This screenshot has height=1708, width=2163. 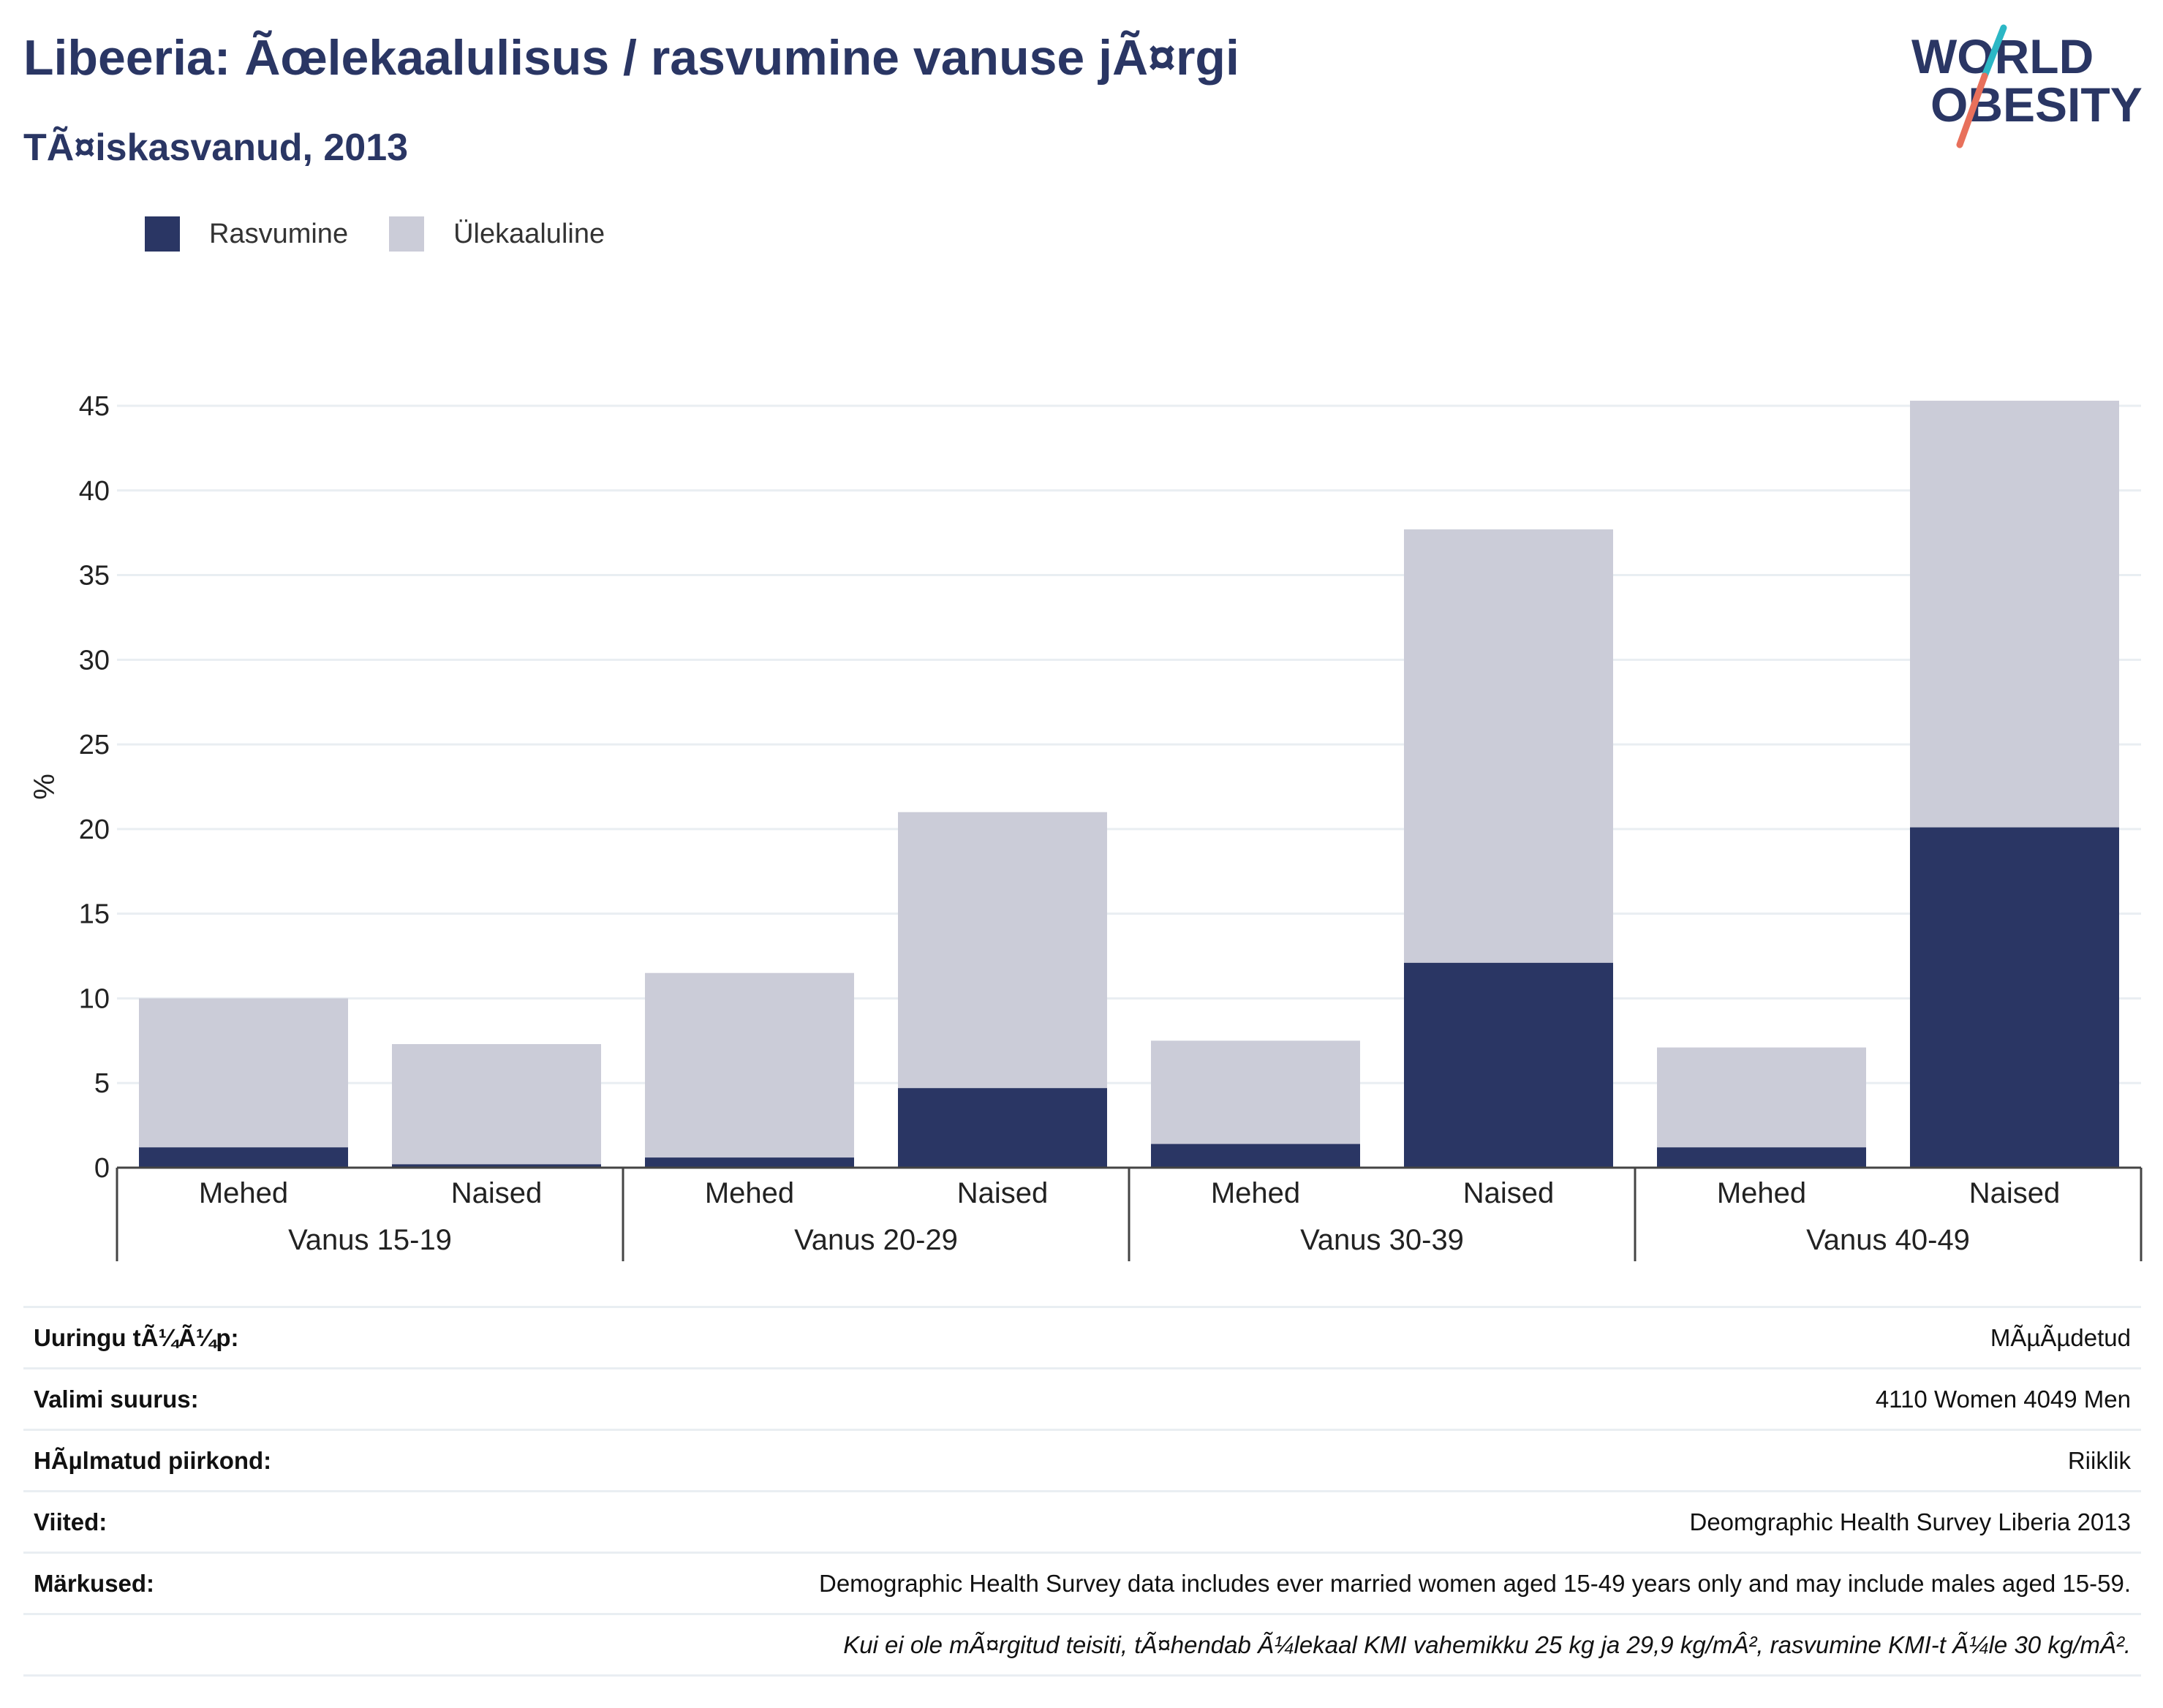 I want to click on y-tick-label: 20, so click(x=95, y=830).